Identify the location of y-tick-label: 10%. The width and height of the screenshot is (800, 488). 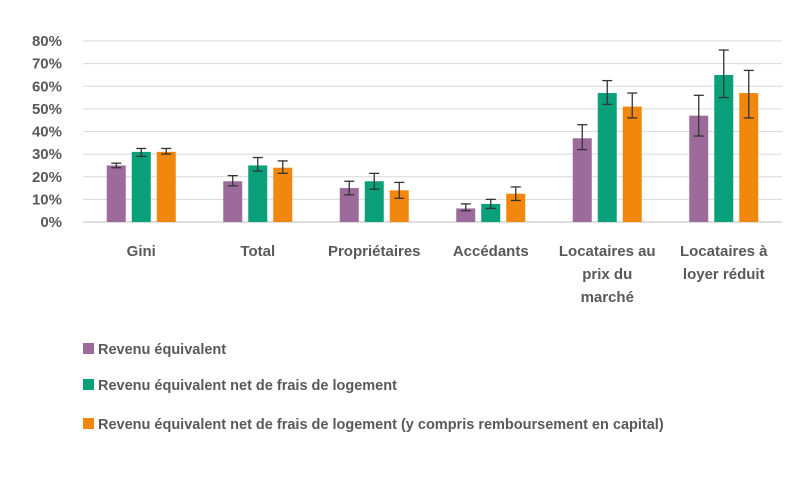
(47, 199).